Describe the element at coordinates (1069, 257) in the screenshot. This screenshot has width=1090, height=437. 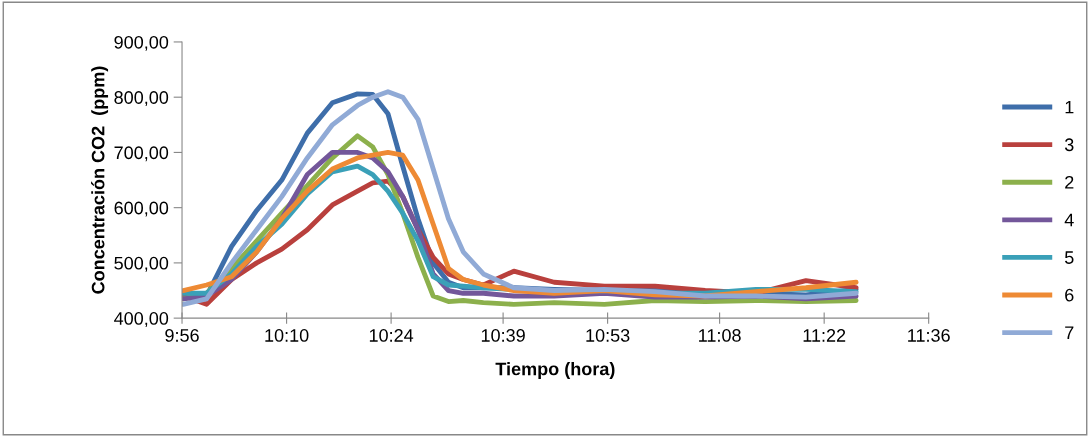
I see `legend-label: 5` at that location.